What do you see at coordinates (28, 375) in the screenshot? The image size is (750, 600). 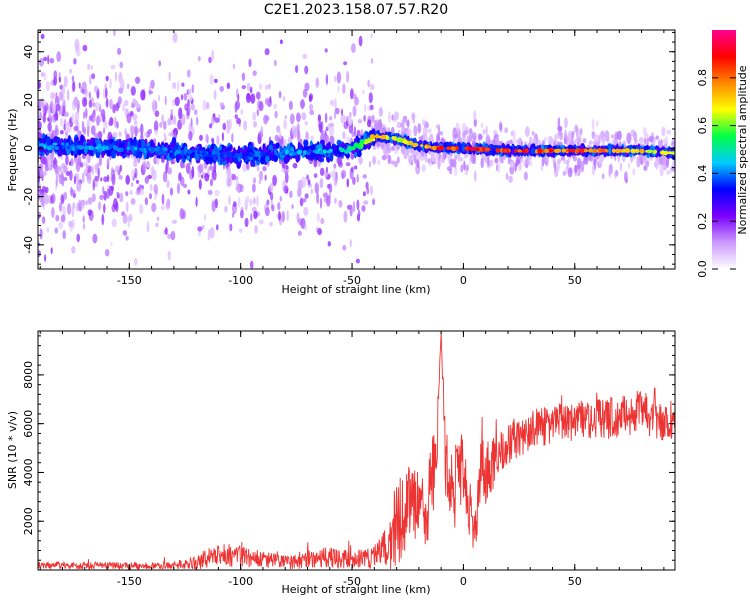 I see `snr-ytick-label: 8000` at bounding box center [28, 375].